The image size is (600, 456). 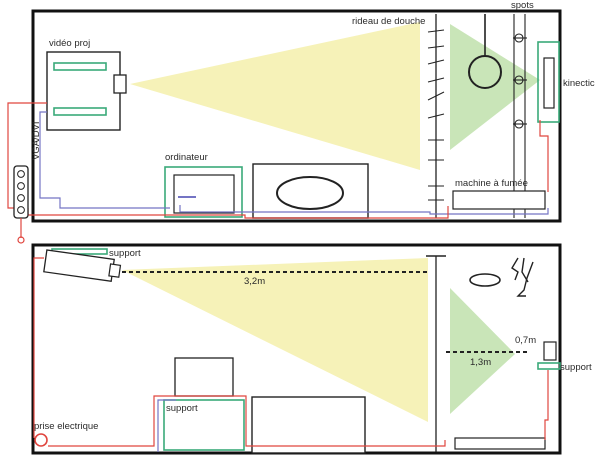 I want to click on computer-device, so click(x=204, y=194).